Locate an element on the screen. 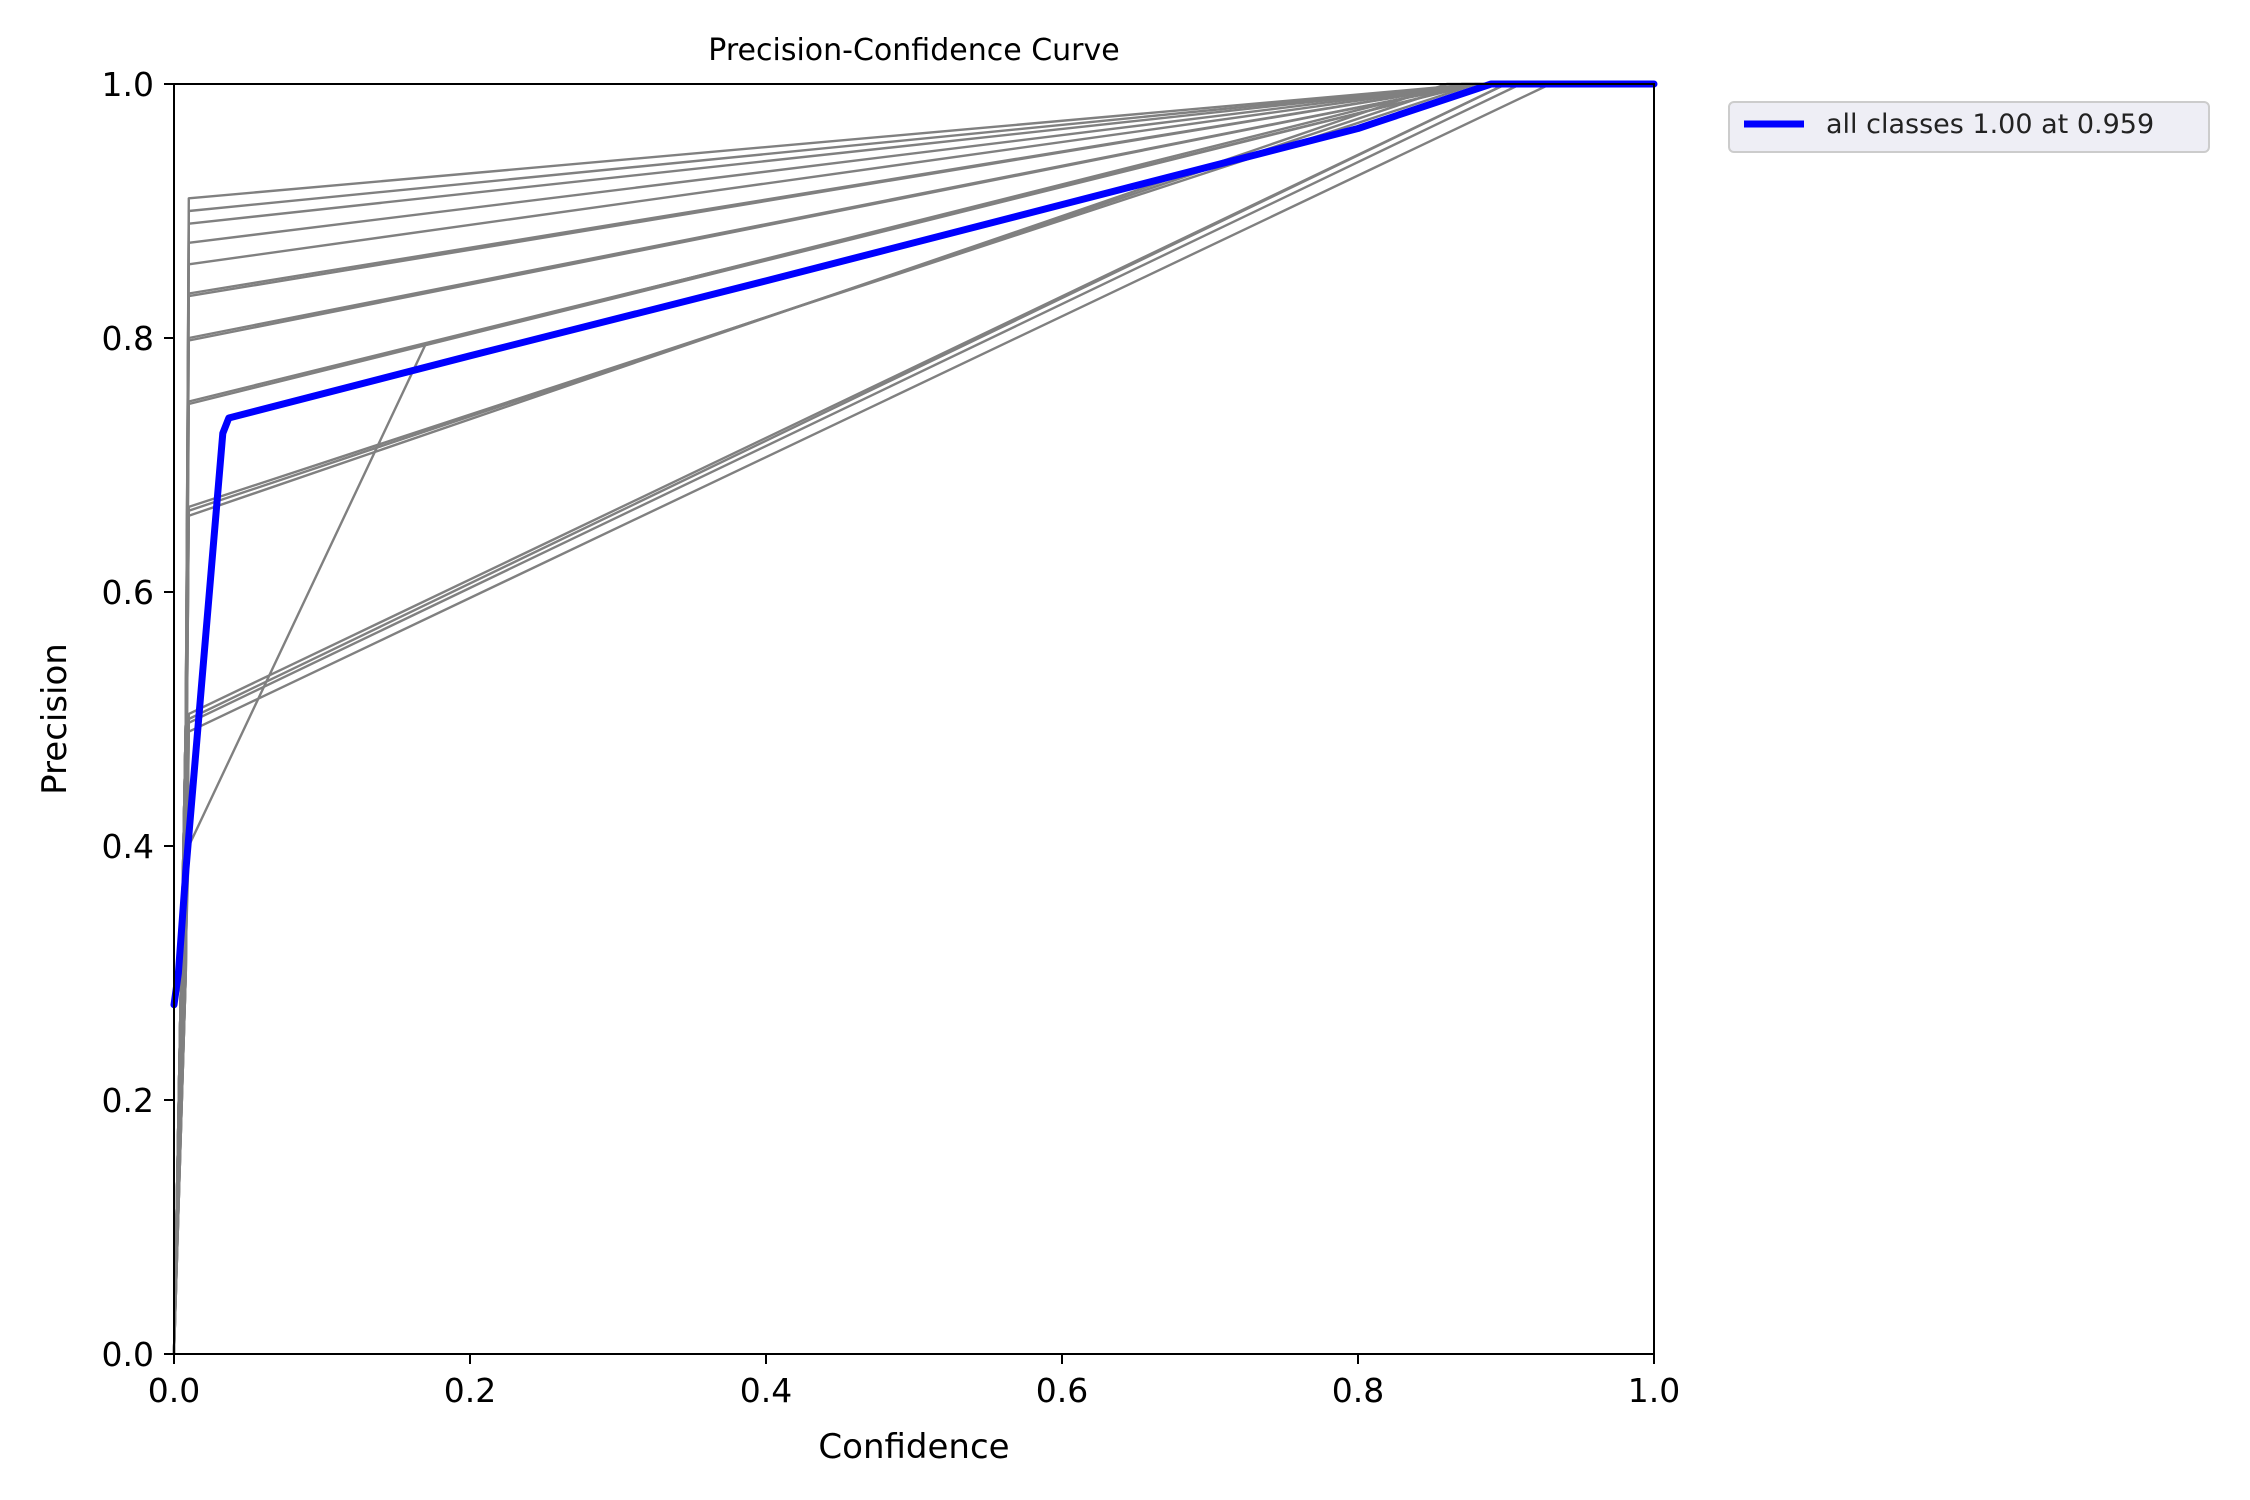  legend: all classes 1.00 at 0.959 is located at coordinates (1969, 127).